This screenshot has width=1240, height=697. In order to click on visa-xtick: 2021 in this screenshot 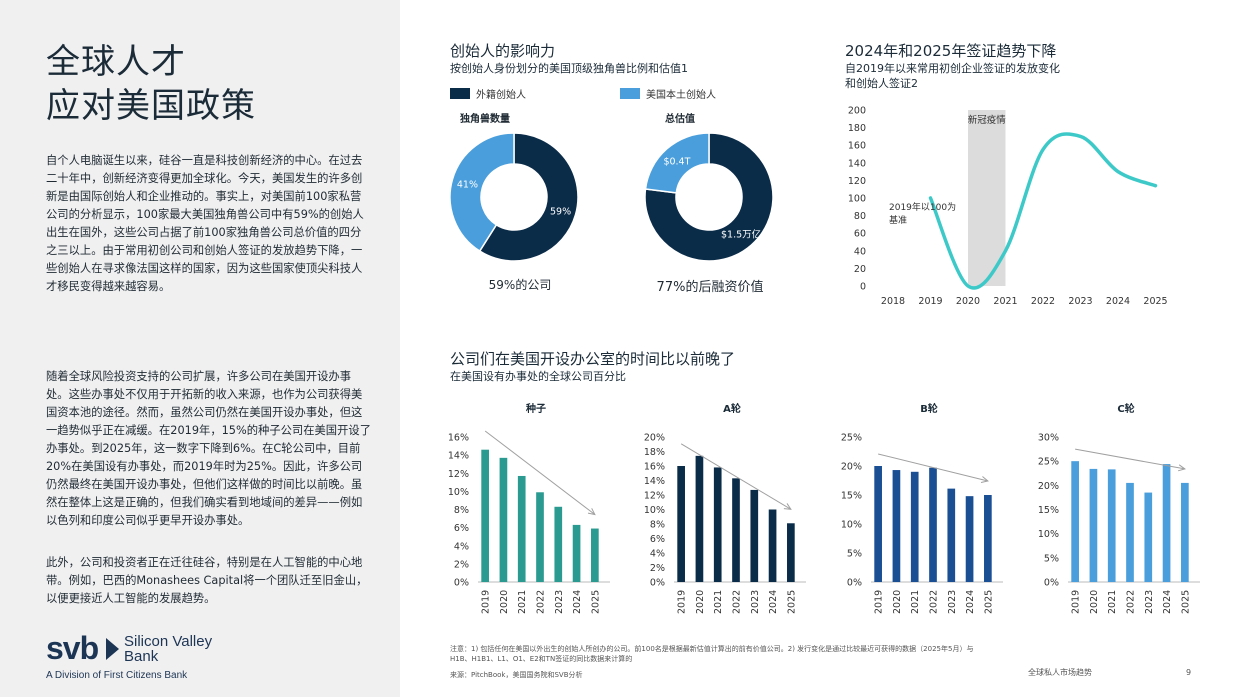, I will do `click(1005, 301)`.